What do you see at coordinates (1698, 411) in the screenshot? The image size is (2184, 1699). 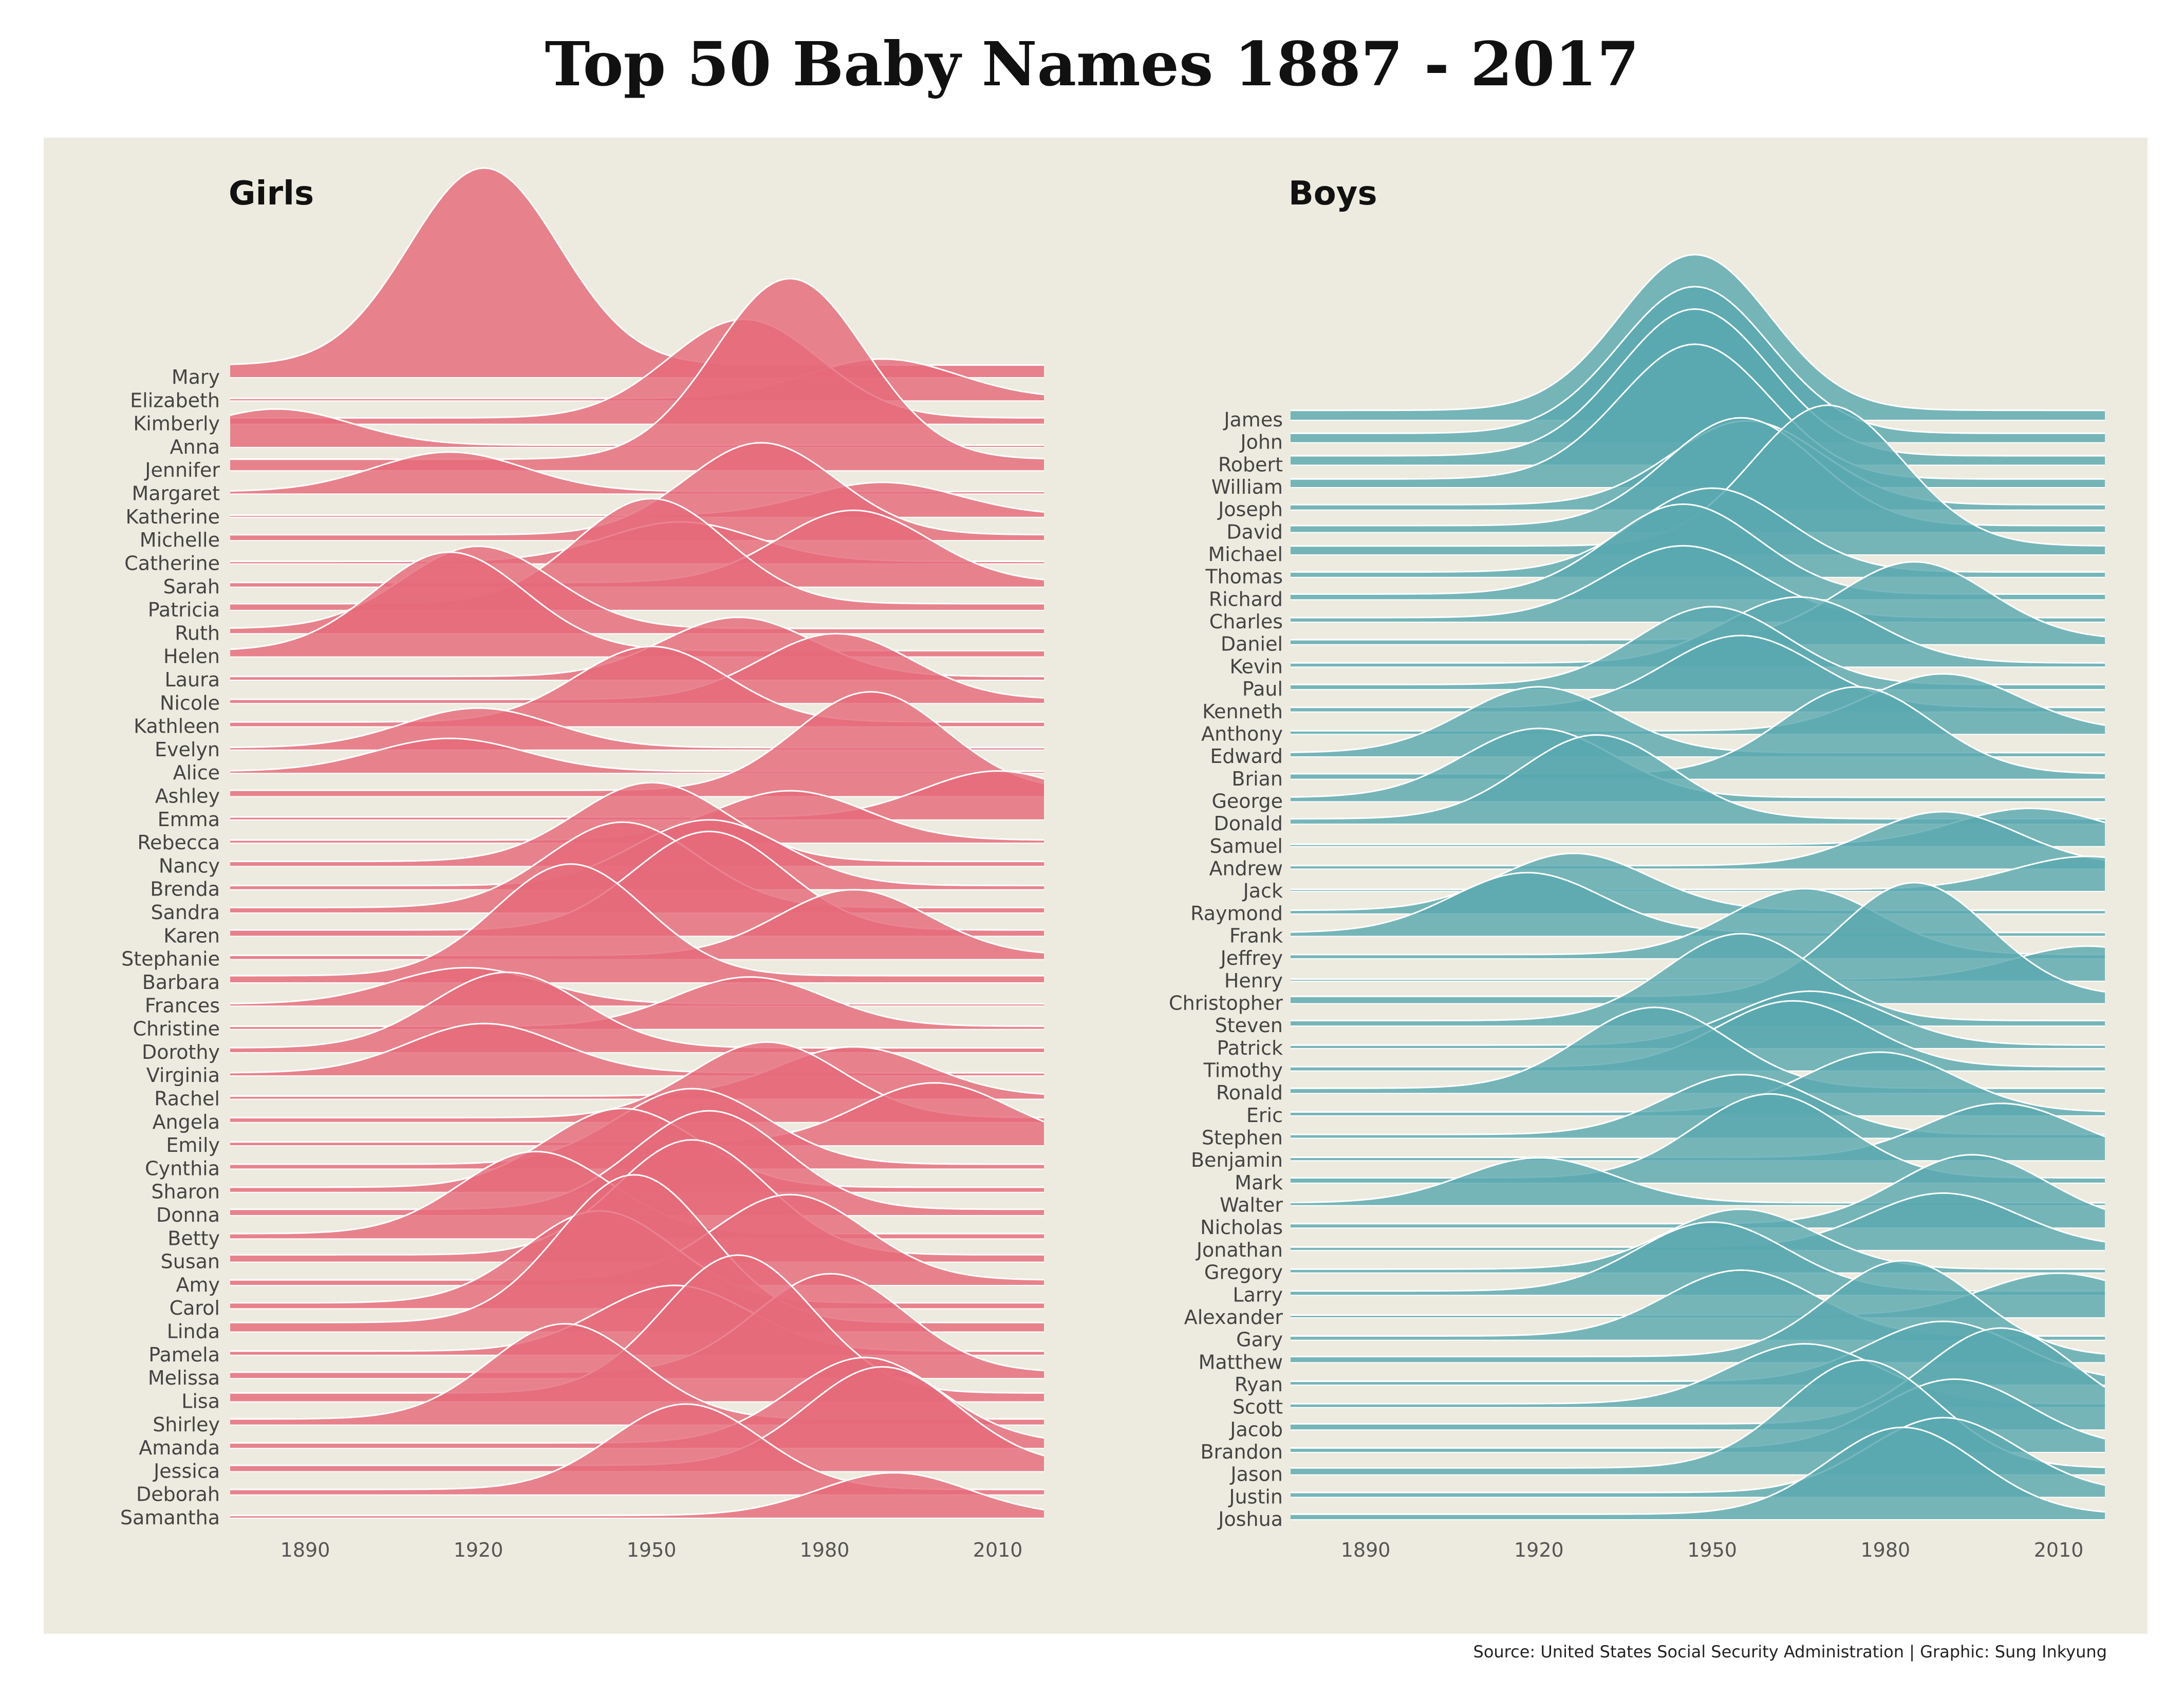 I see `ridge-outline-william` at bounding box center [1698, 411].